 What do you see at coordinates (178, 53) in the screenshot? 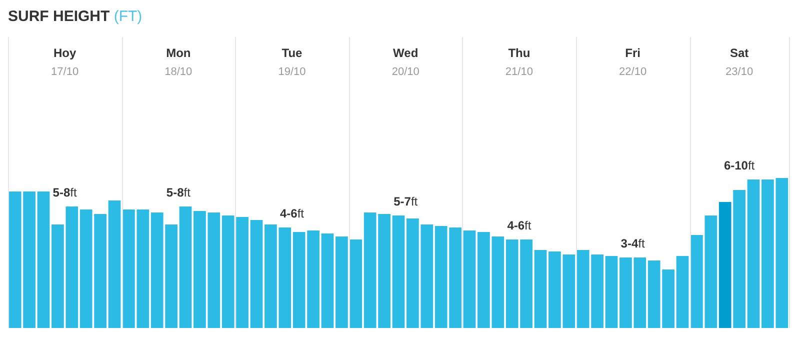
I see `text: Mon` at bounding box center [178, 53].